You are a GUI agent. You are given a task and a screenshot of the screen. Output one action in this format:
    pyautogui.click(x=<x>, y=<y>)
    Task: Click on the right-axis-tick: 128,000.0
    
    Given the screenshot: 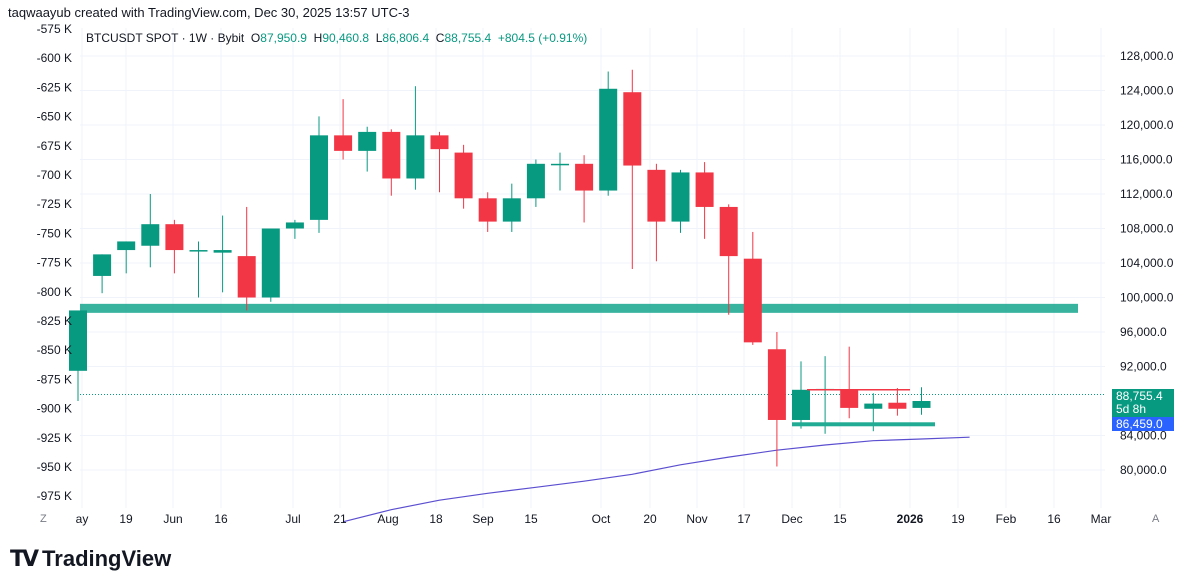 What is the action you would take?
    pyautogui.click(x=1147, y=56)
    